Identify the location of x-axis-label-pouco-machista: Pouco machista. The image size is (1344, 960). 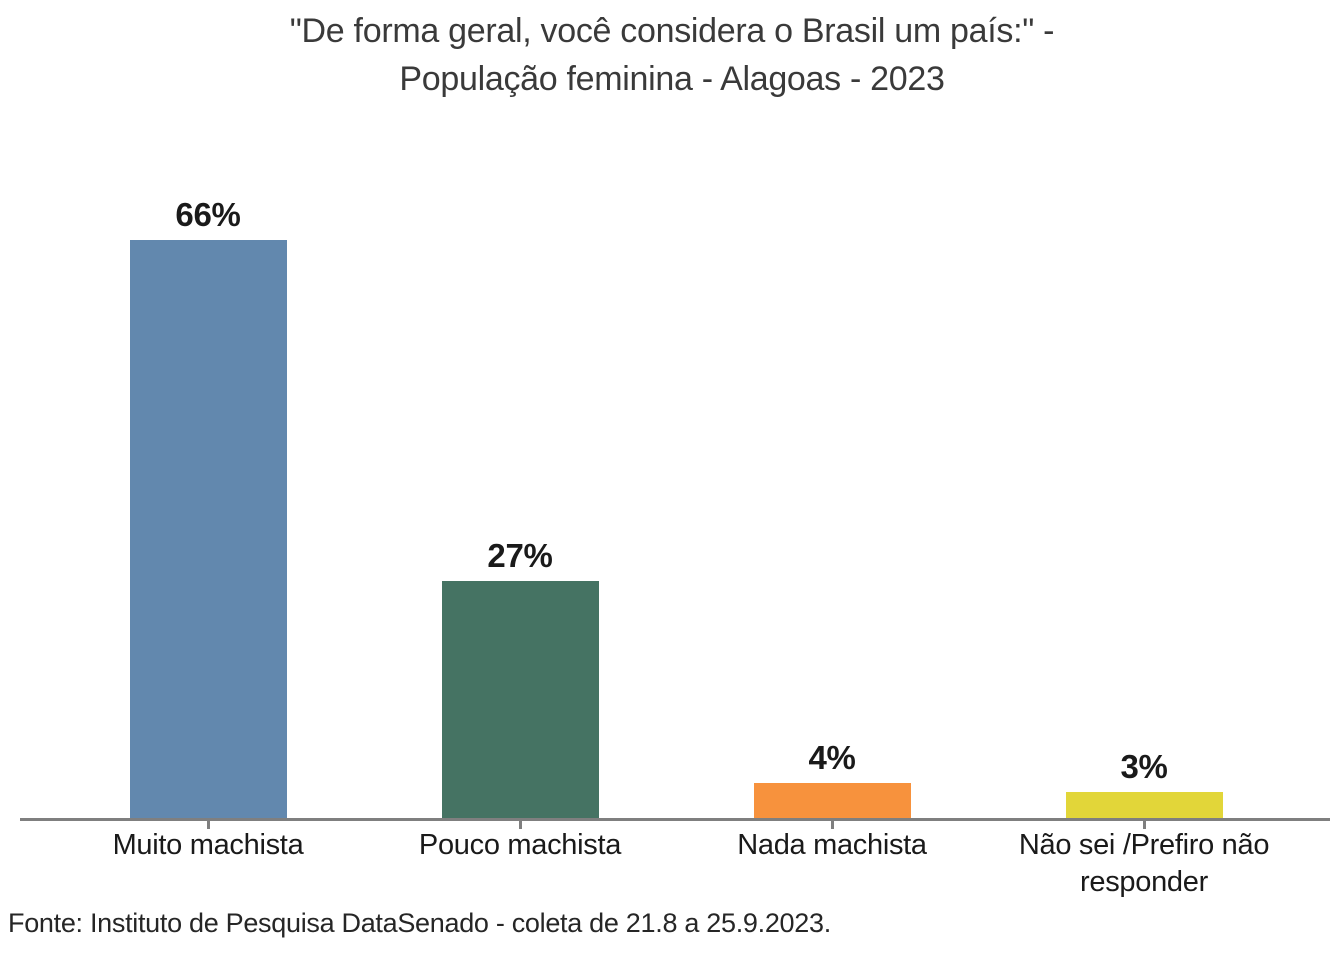
(520, 845).